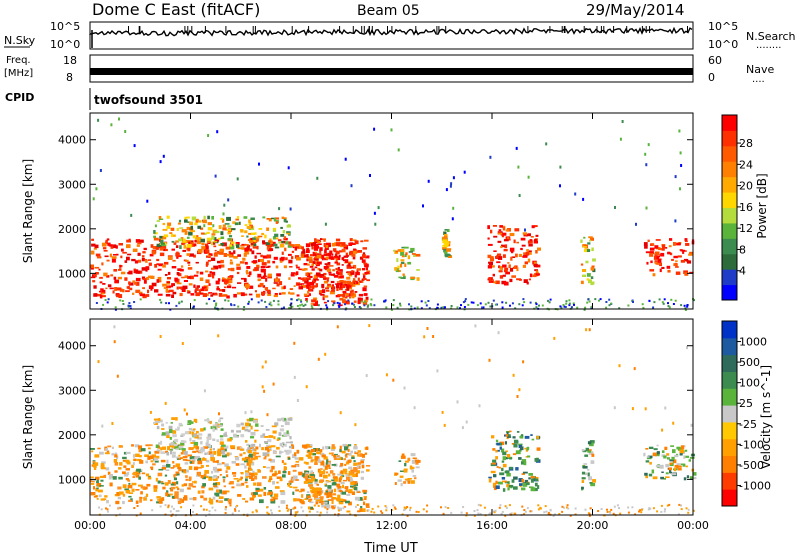 This screenshot has width=800, height=554. Describe the element at coordinates (746, 403) in the screenshot. I see `colorbar-tick-label: 25` at that location.